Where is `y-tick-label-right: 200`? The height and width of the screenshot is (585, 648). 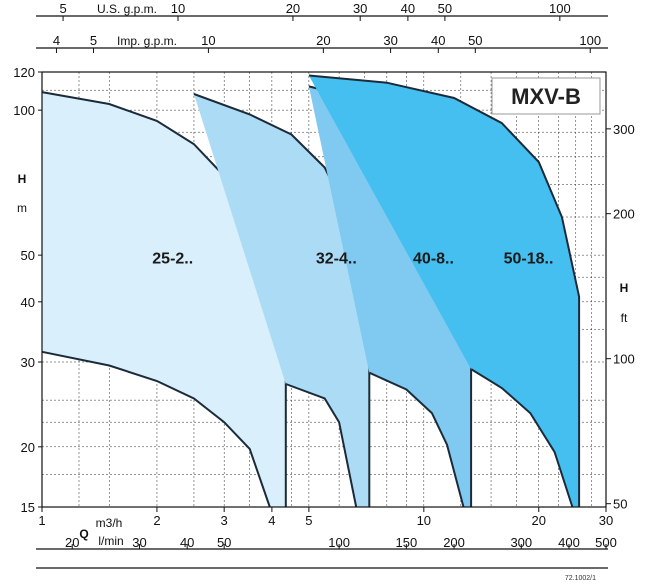 y-tick-label-right: 200 is located at coordinates (624, 214).